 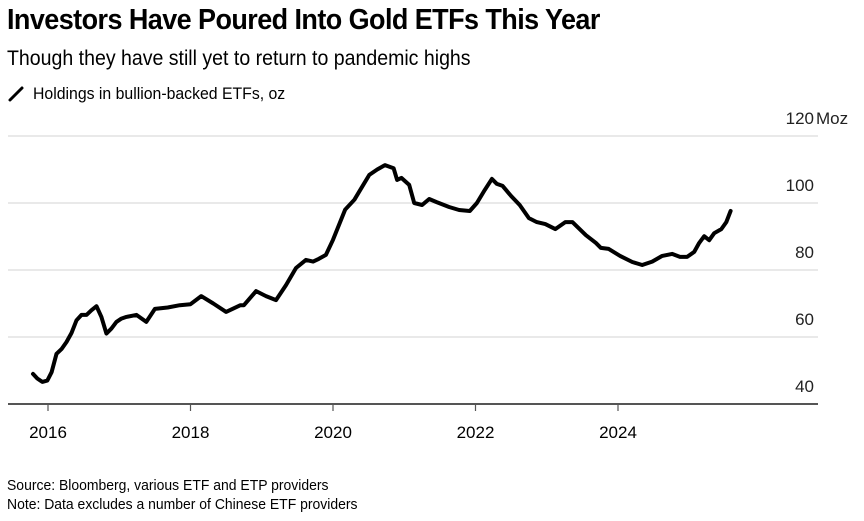 What do you see at coordinates (817, 252) in the screenshot?
I see `y-axis-ticks: 120 Moz 100 80 60 40` at bounding box center [817, 252].